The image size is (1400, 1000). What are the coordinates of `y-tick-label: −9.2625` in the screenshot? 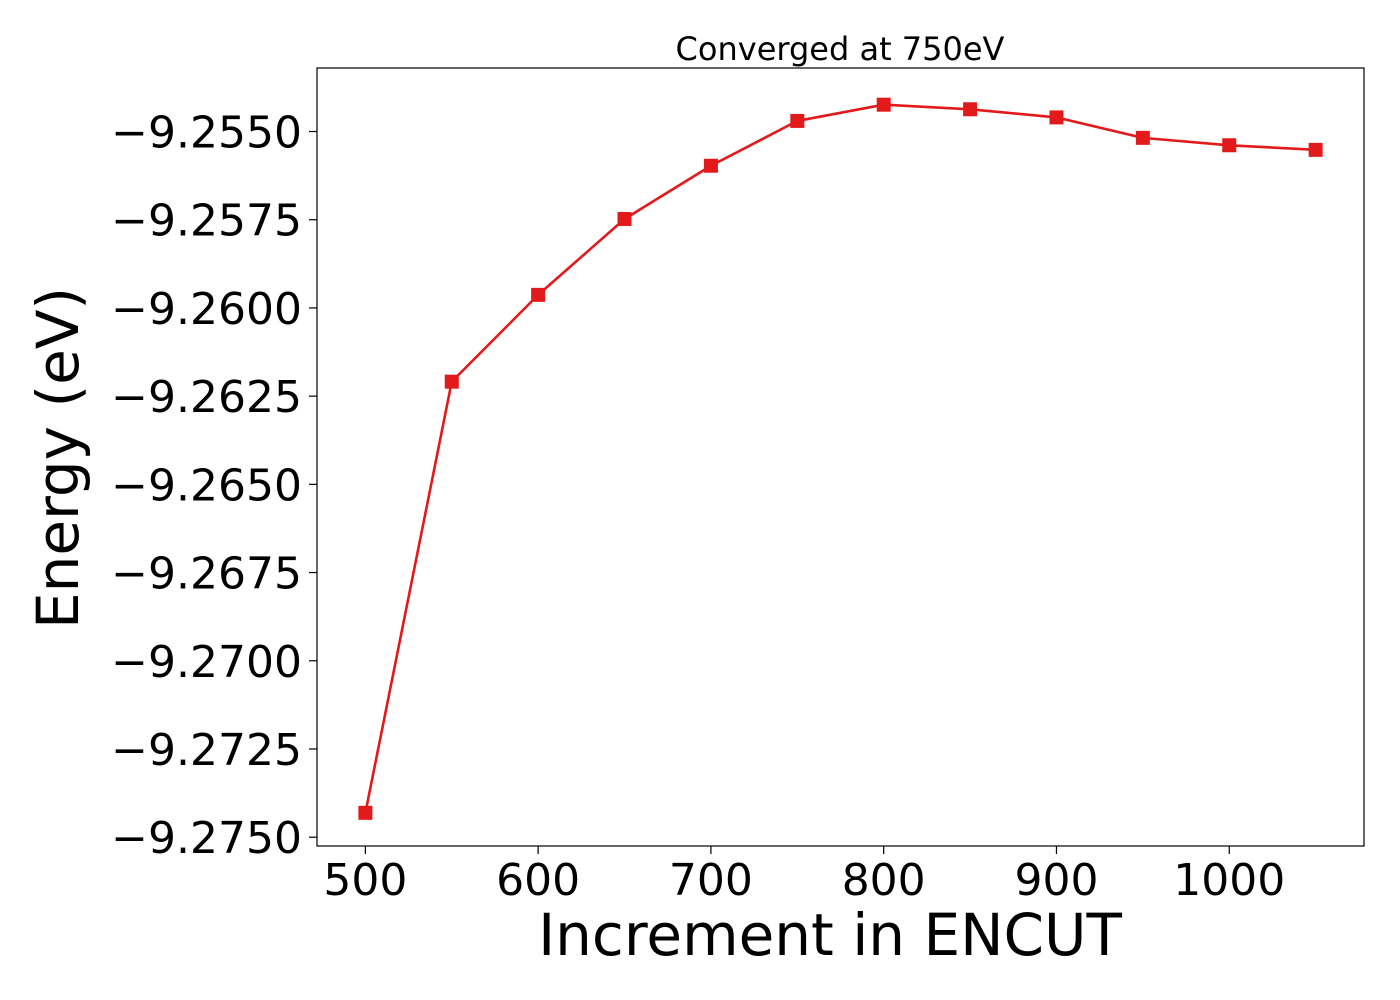 It's located at (206, 397).